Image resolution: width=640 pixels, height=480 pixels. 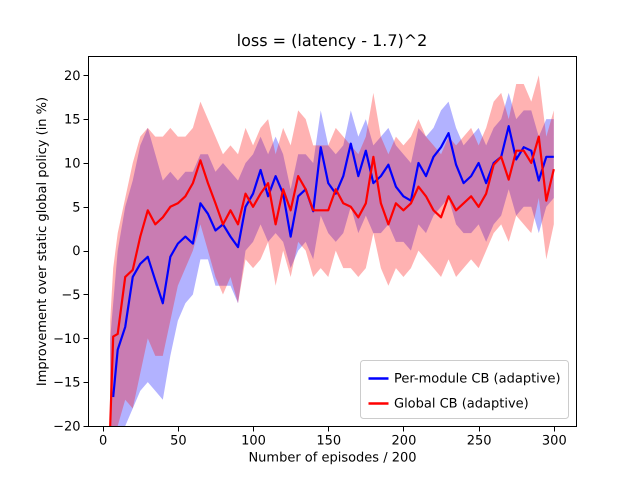 What do you see at coordinates (461, 404) in the screenshot?
I see `legend-label: Global CB (adaptive)` at bounding box center [461, 404].